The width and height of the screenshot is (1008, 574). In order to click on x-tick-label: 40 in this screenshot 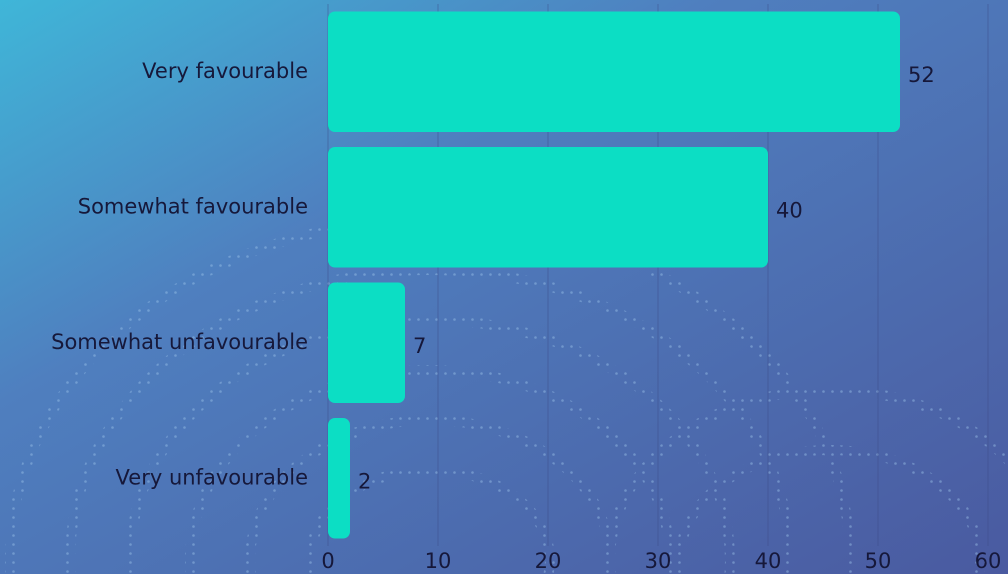, I will do `click(768, 561)`.